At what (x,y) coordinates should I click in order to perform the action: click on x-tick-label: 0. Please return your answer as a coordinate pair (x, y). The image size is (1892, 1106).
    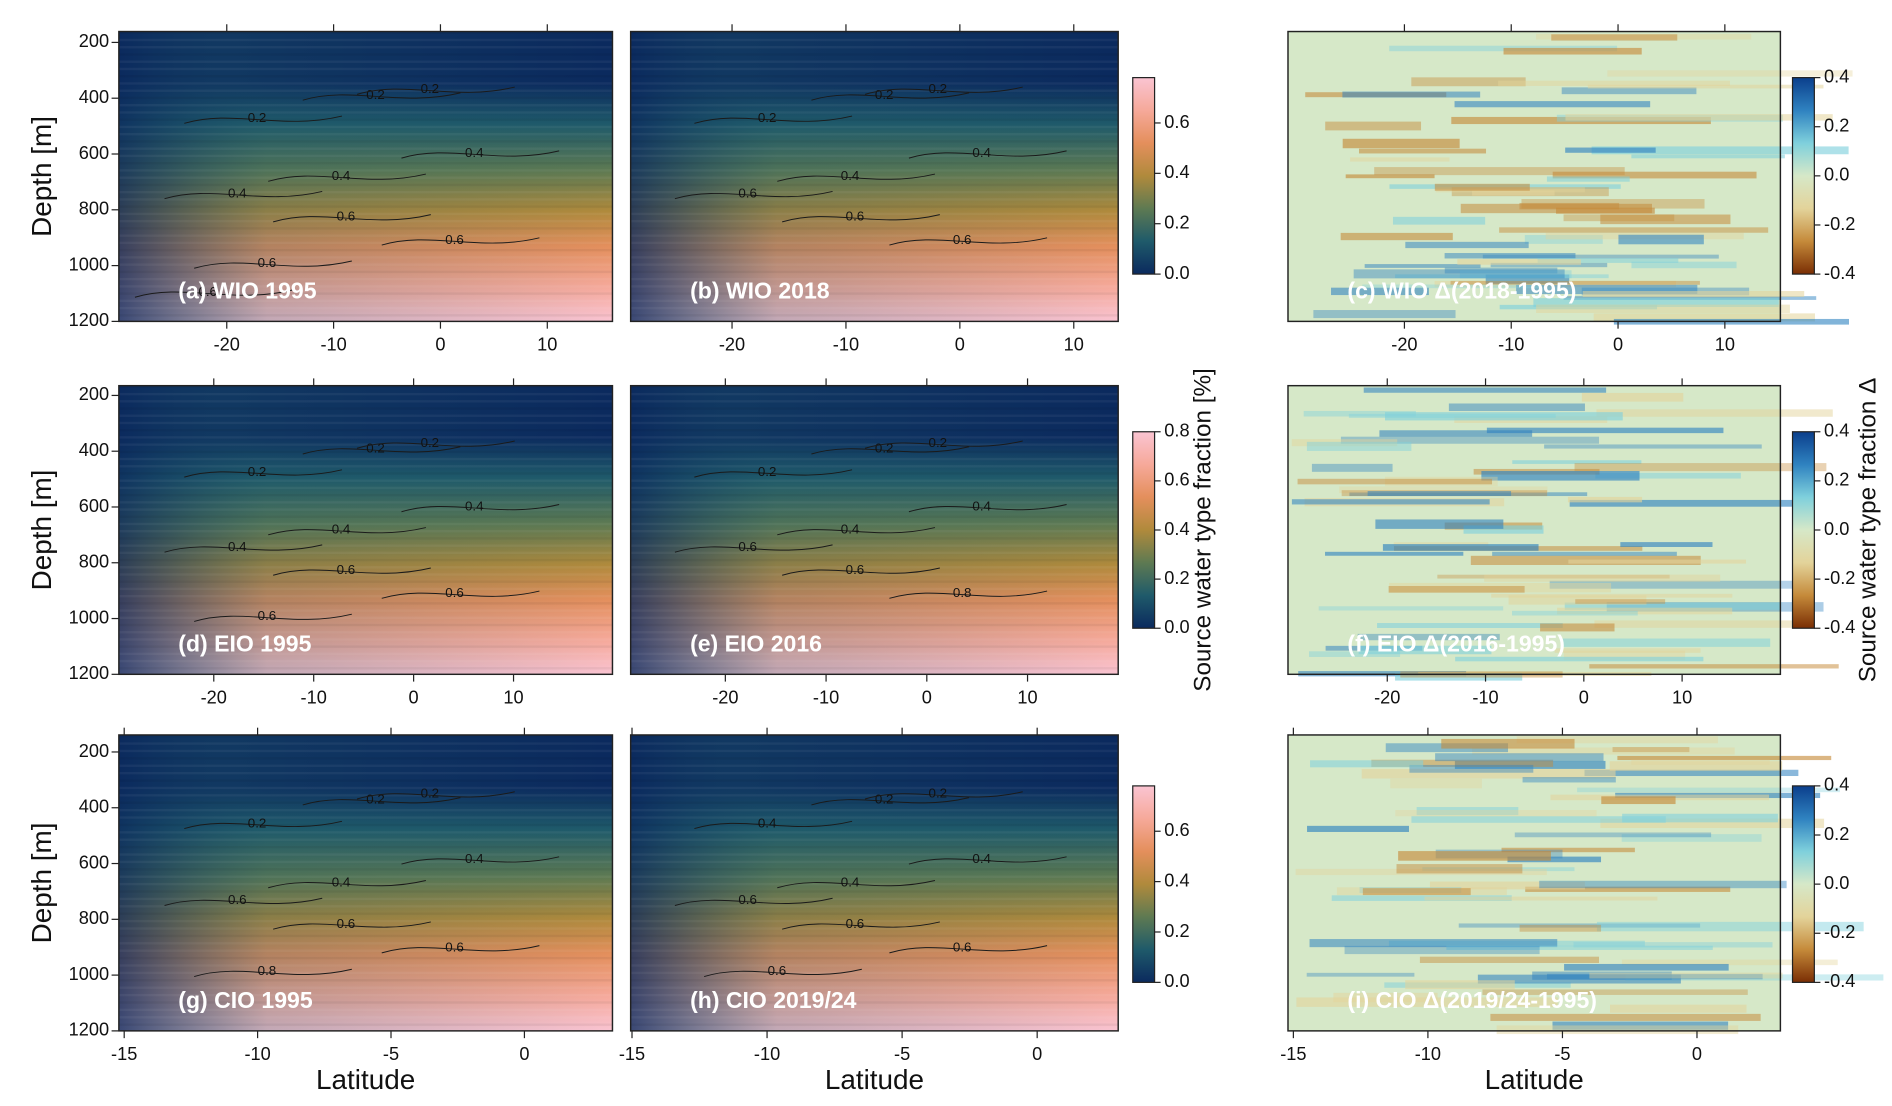
    Looking at the image, I should click on (1697, 1054).